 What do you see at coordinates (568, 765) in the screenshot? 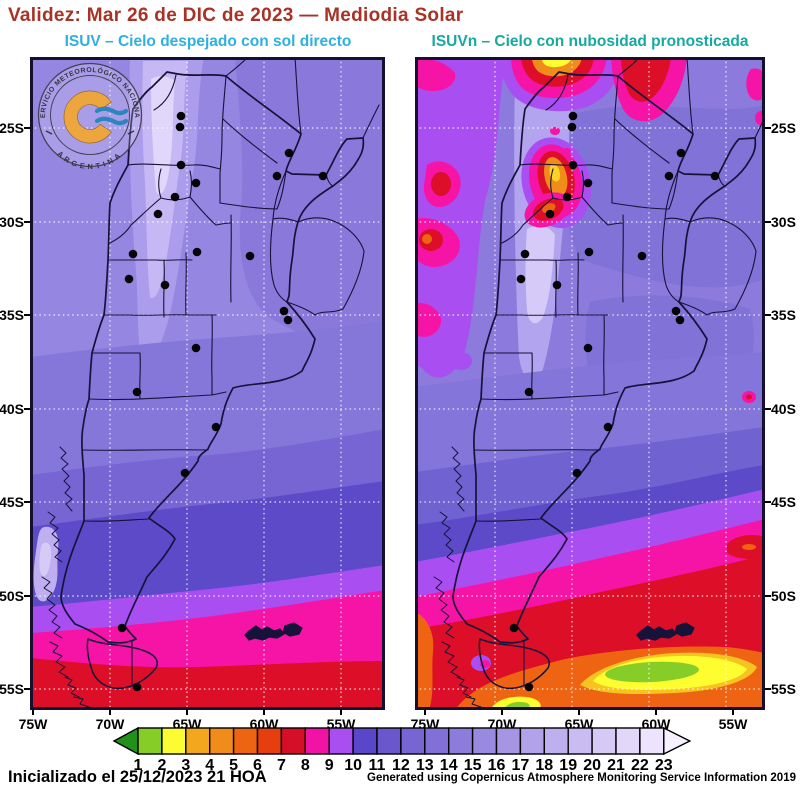
I see `colorbar-tick-label: 19` at bounding box center [568, 765].